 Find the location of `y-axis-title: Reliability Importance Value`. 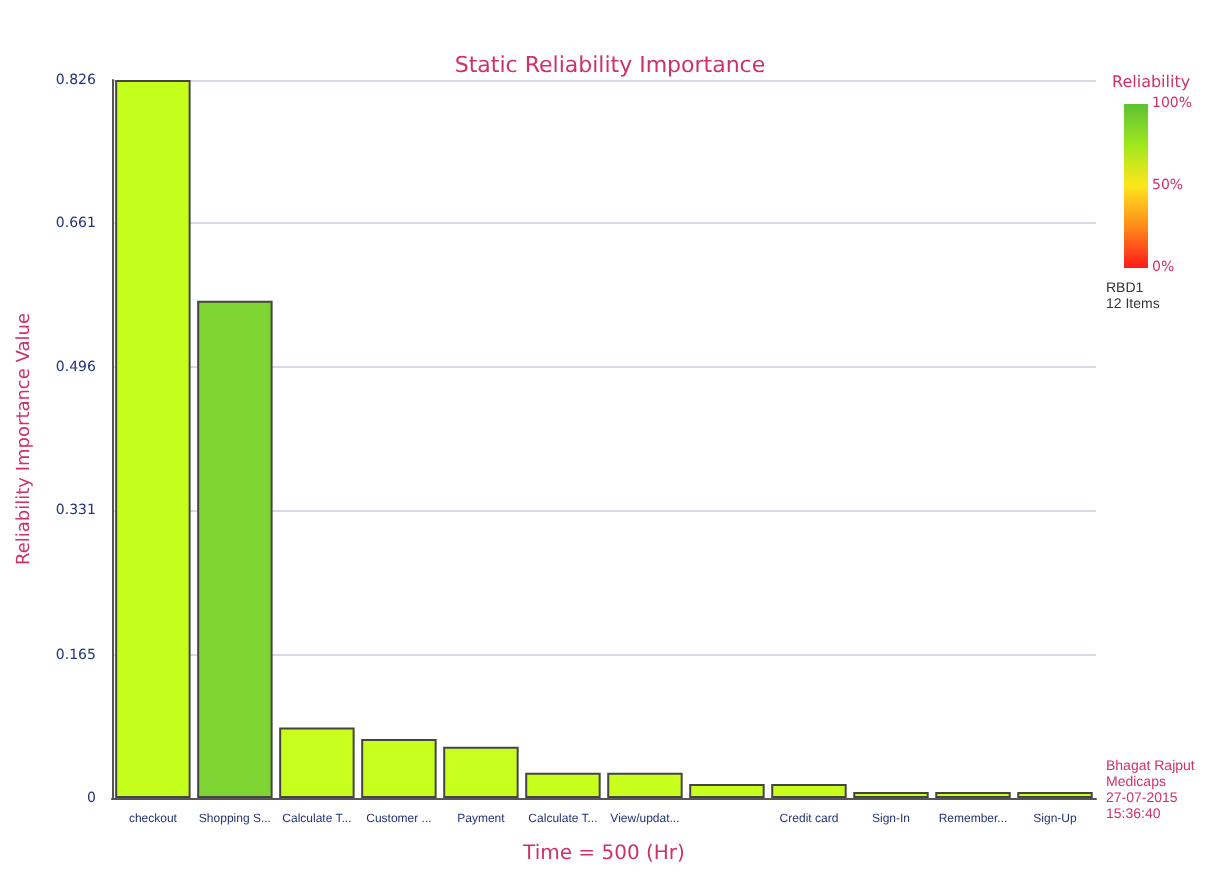

y-axis-title: Reliability Importance Value is located at coordinates (25, 438).